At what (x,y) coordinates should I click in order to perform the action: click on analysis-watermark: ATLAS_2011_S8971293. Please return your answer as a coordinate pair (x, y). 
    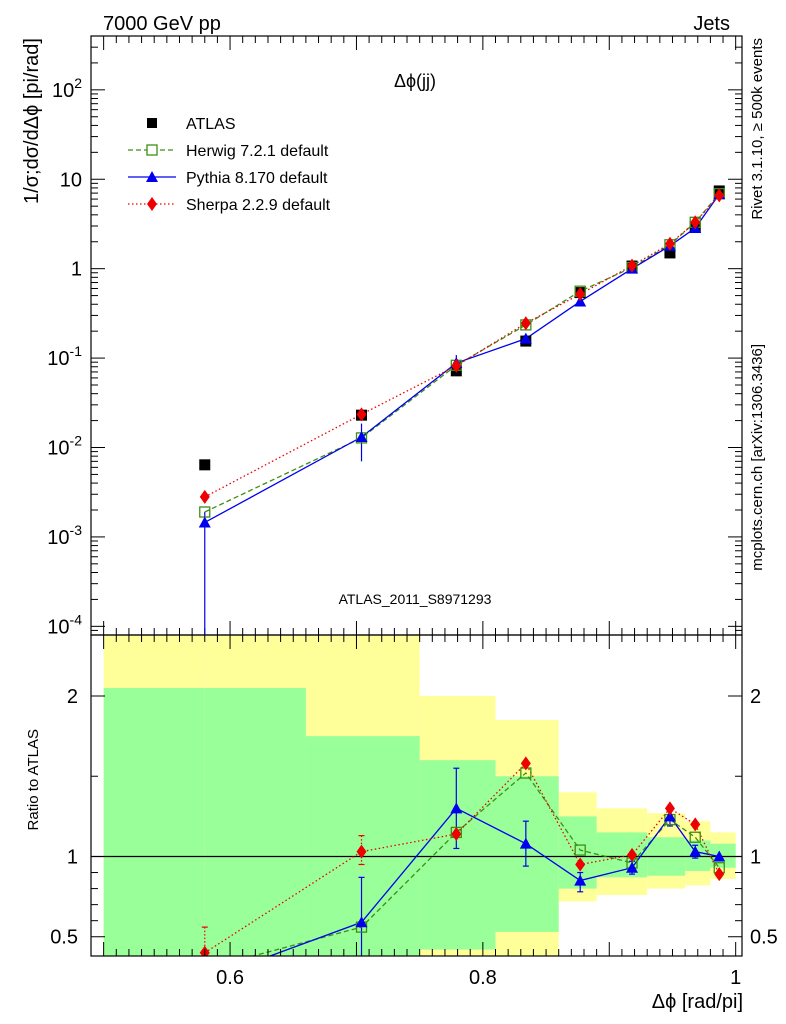
    Looking at the image, I should click on (415, 599).